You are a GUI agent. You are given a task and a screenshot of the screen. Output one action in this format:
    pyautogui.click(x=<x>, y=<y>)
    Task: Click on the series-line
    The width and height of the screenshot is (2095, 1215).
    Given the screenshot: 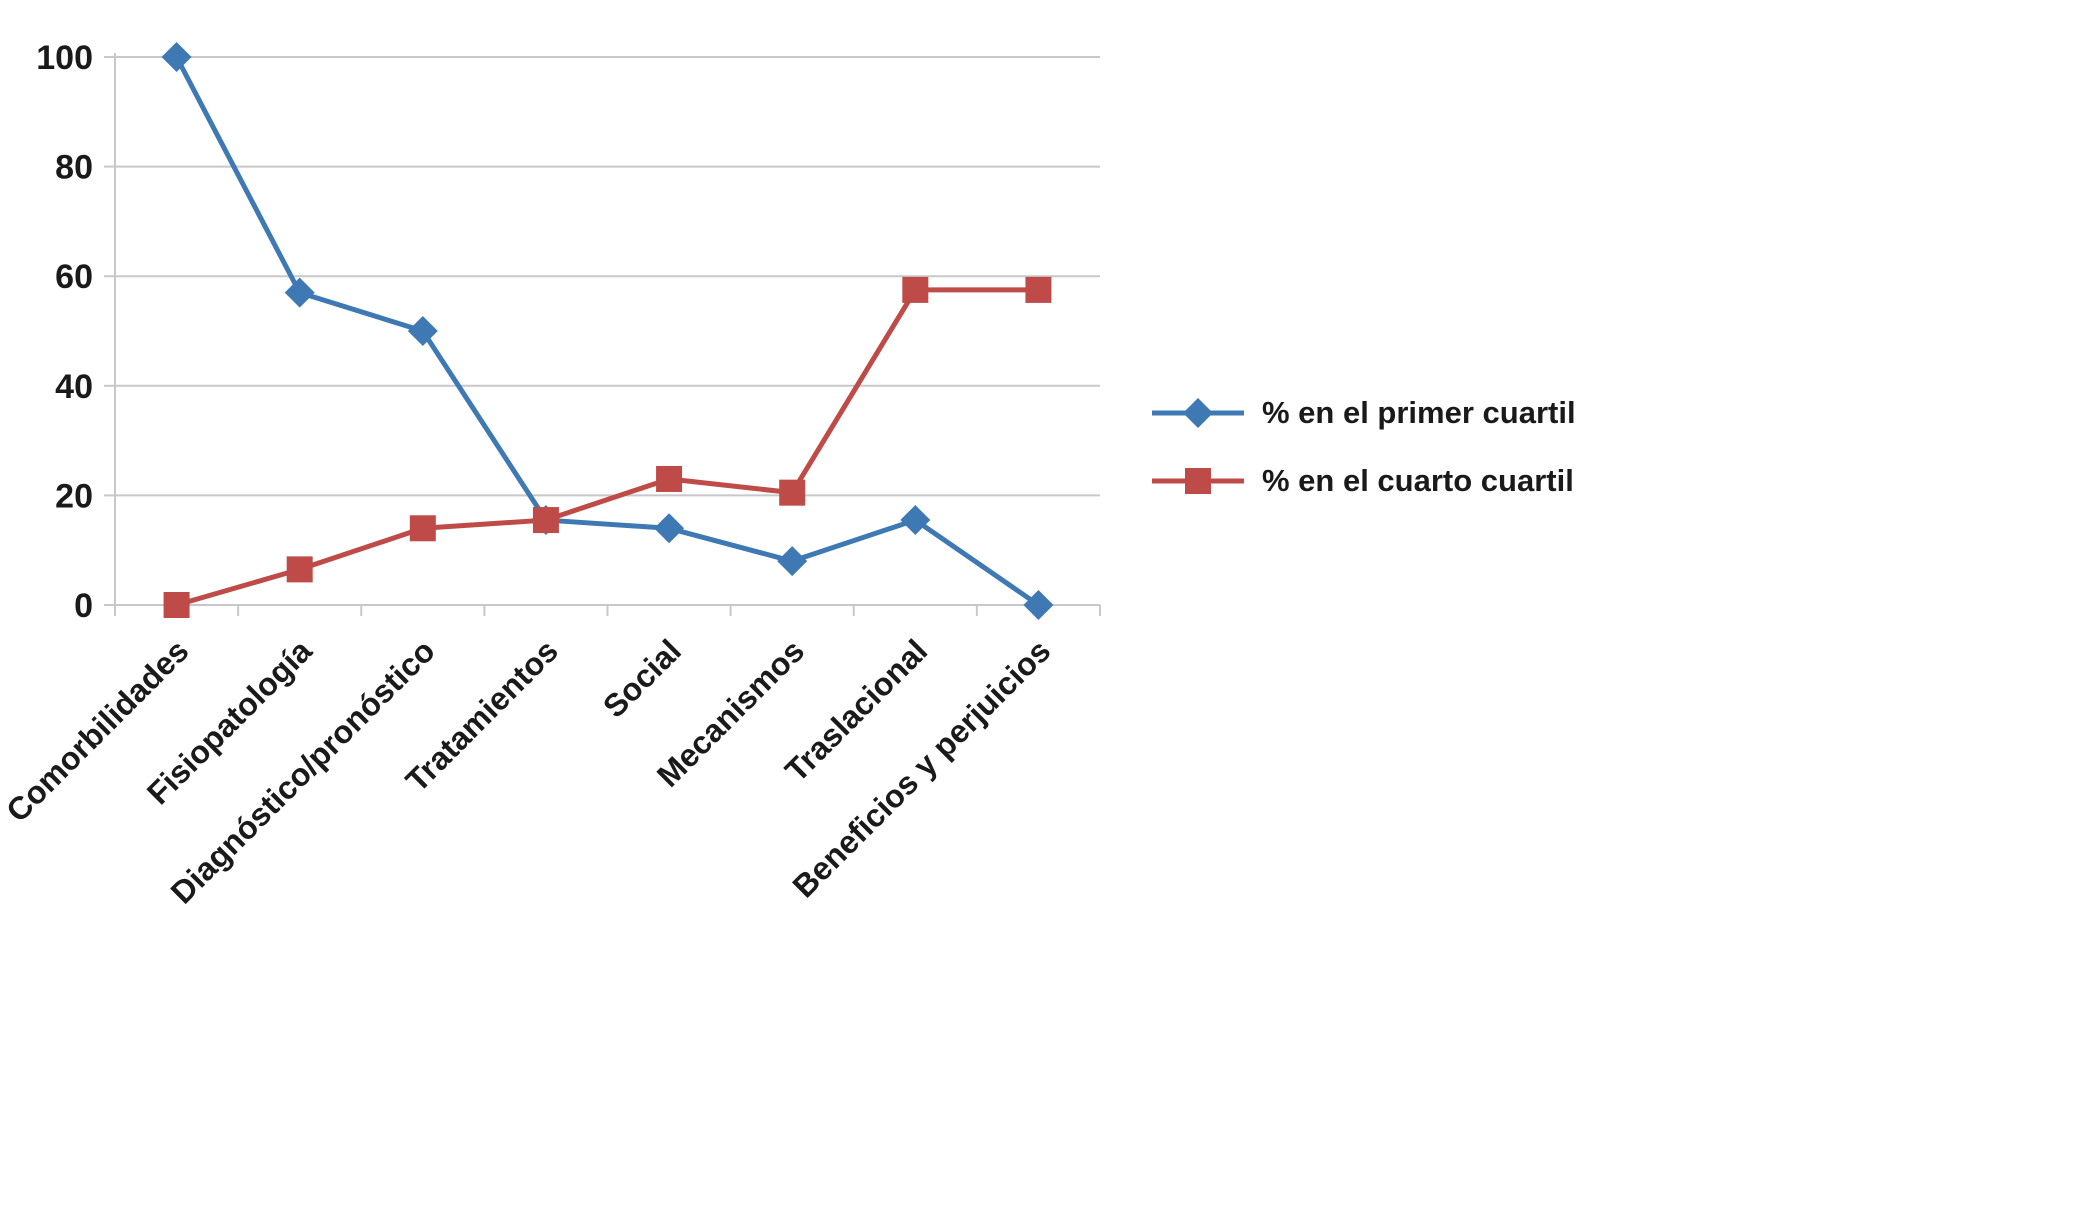 What is the action you would take?
    pyautogui.click(x=607, y=447)
    